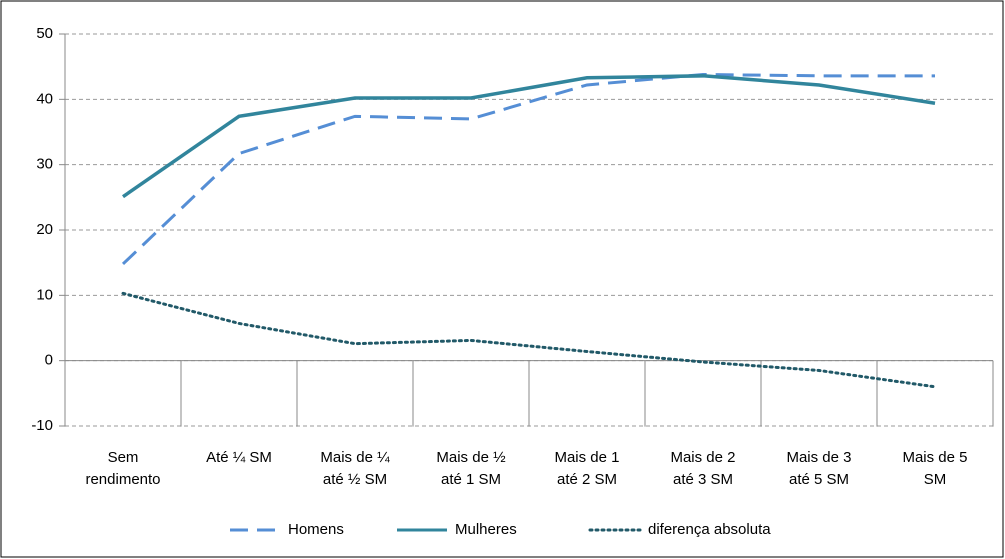 The height and width of the screenshot is (559, 1005). I want to click on series-line, so click(529, 340).